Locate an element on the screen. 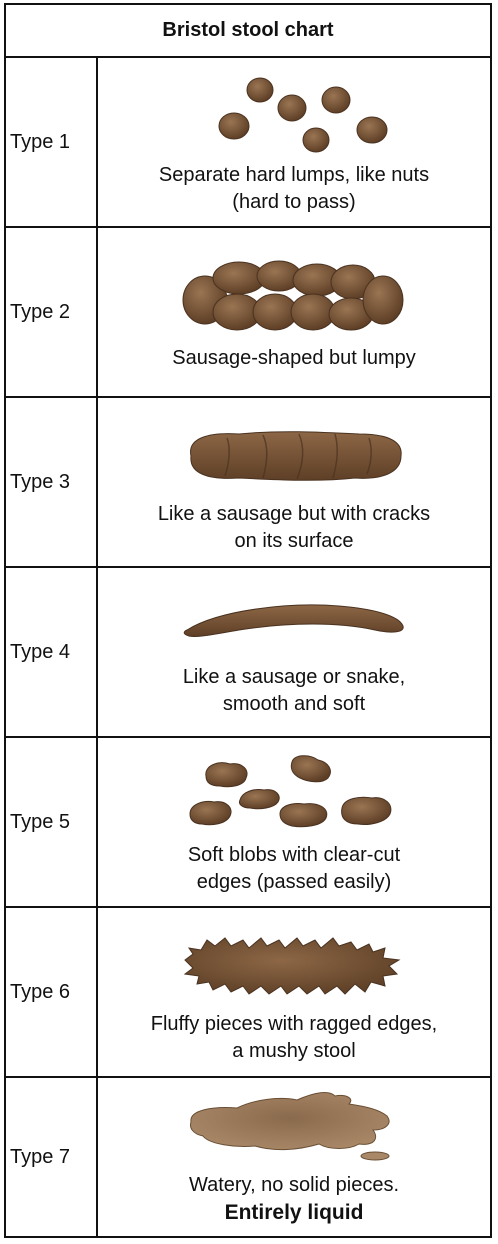 This screenshot has width=498, height=1244. row-type-5: Type 5 is located at coordinates (248, 823).